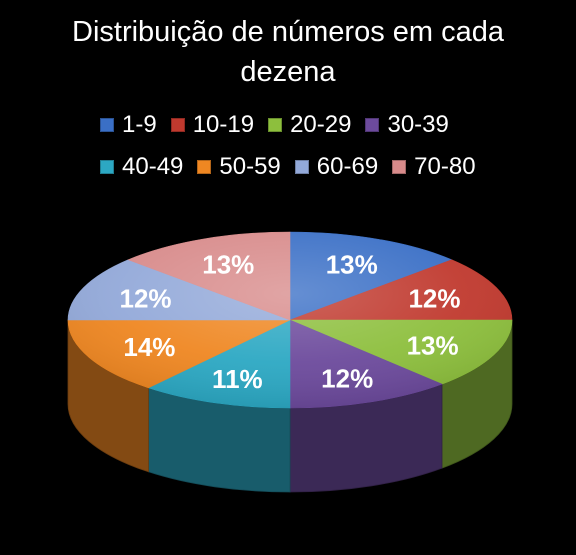 The height and width of the screenshot is (555, 576). I want to click on legend-item: 40-49, so click(141, 167).